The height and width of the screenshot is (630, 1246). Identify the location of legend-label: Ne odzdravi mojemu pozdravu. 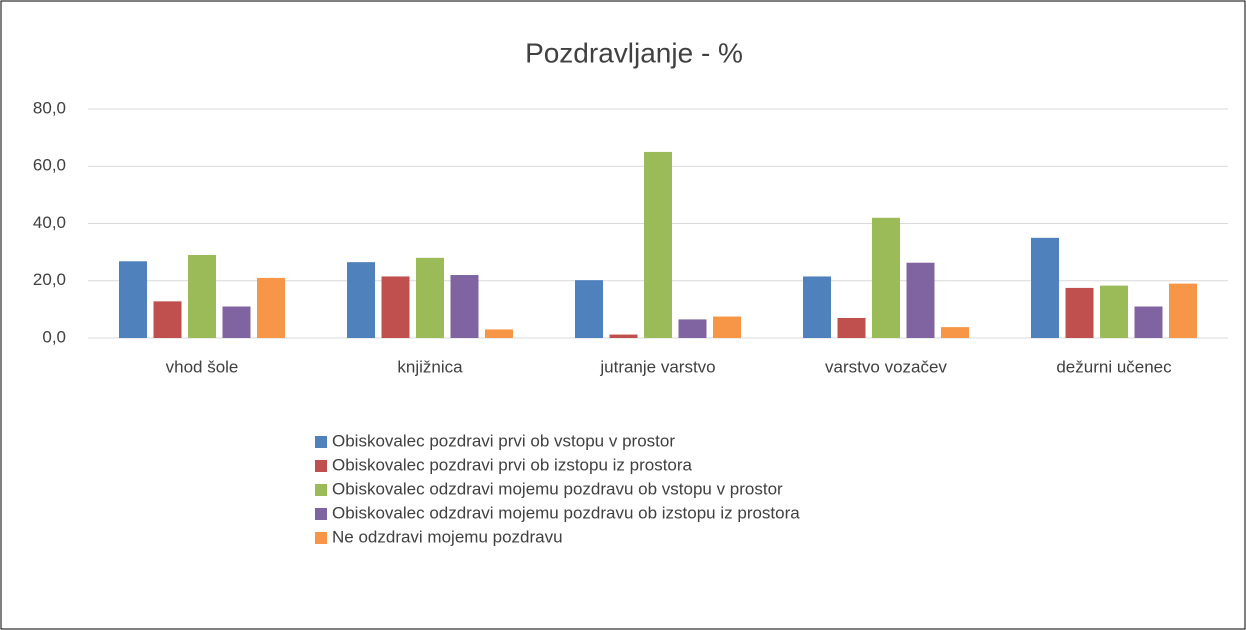
(447, 536).